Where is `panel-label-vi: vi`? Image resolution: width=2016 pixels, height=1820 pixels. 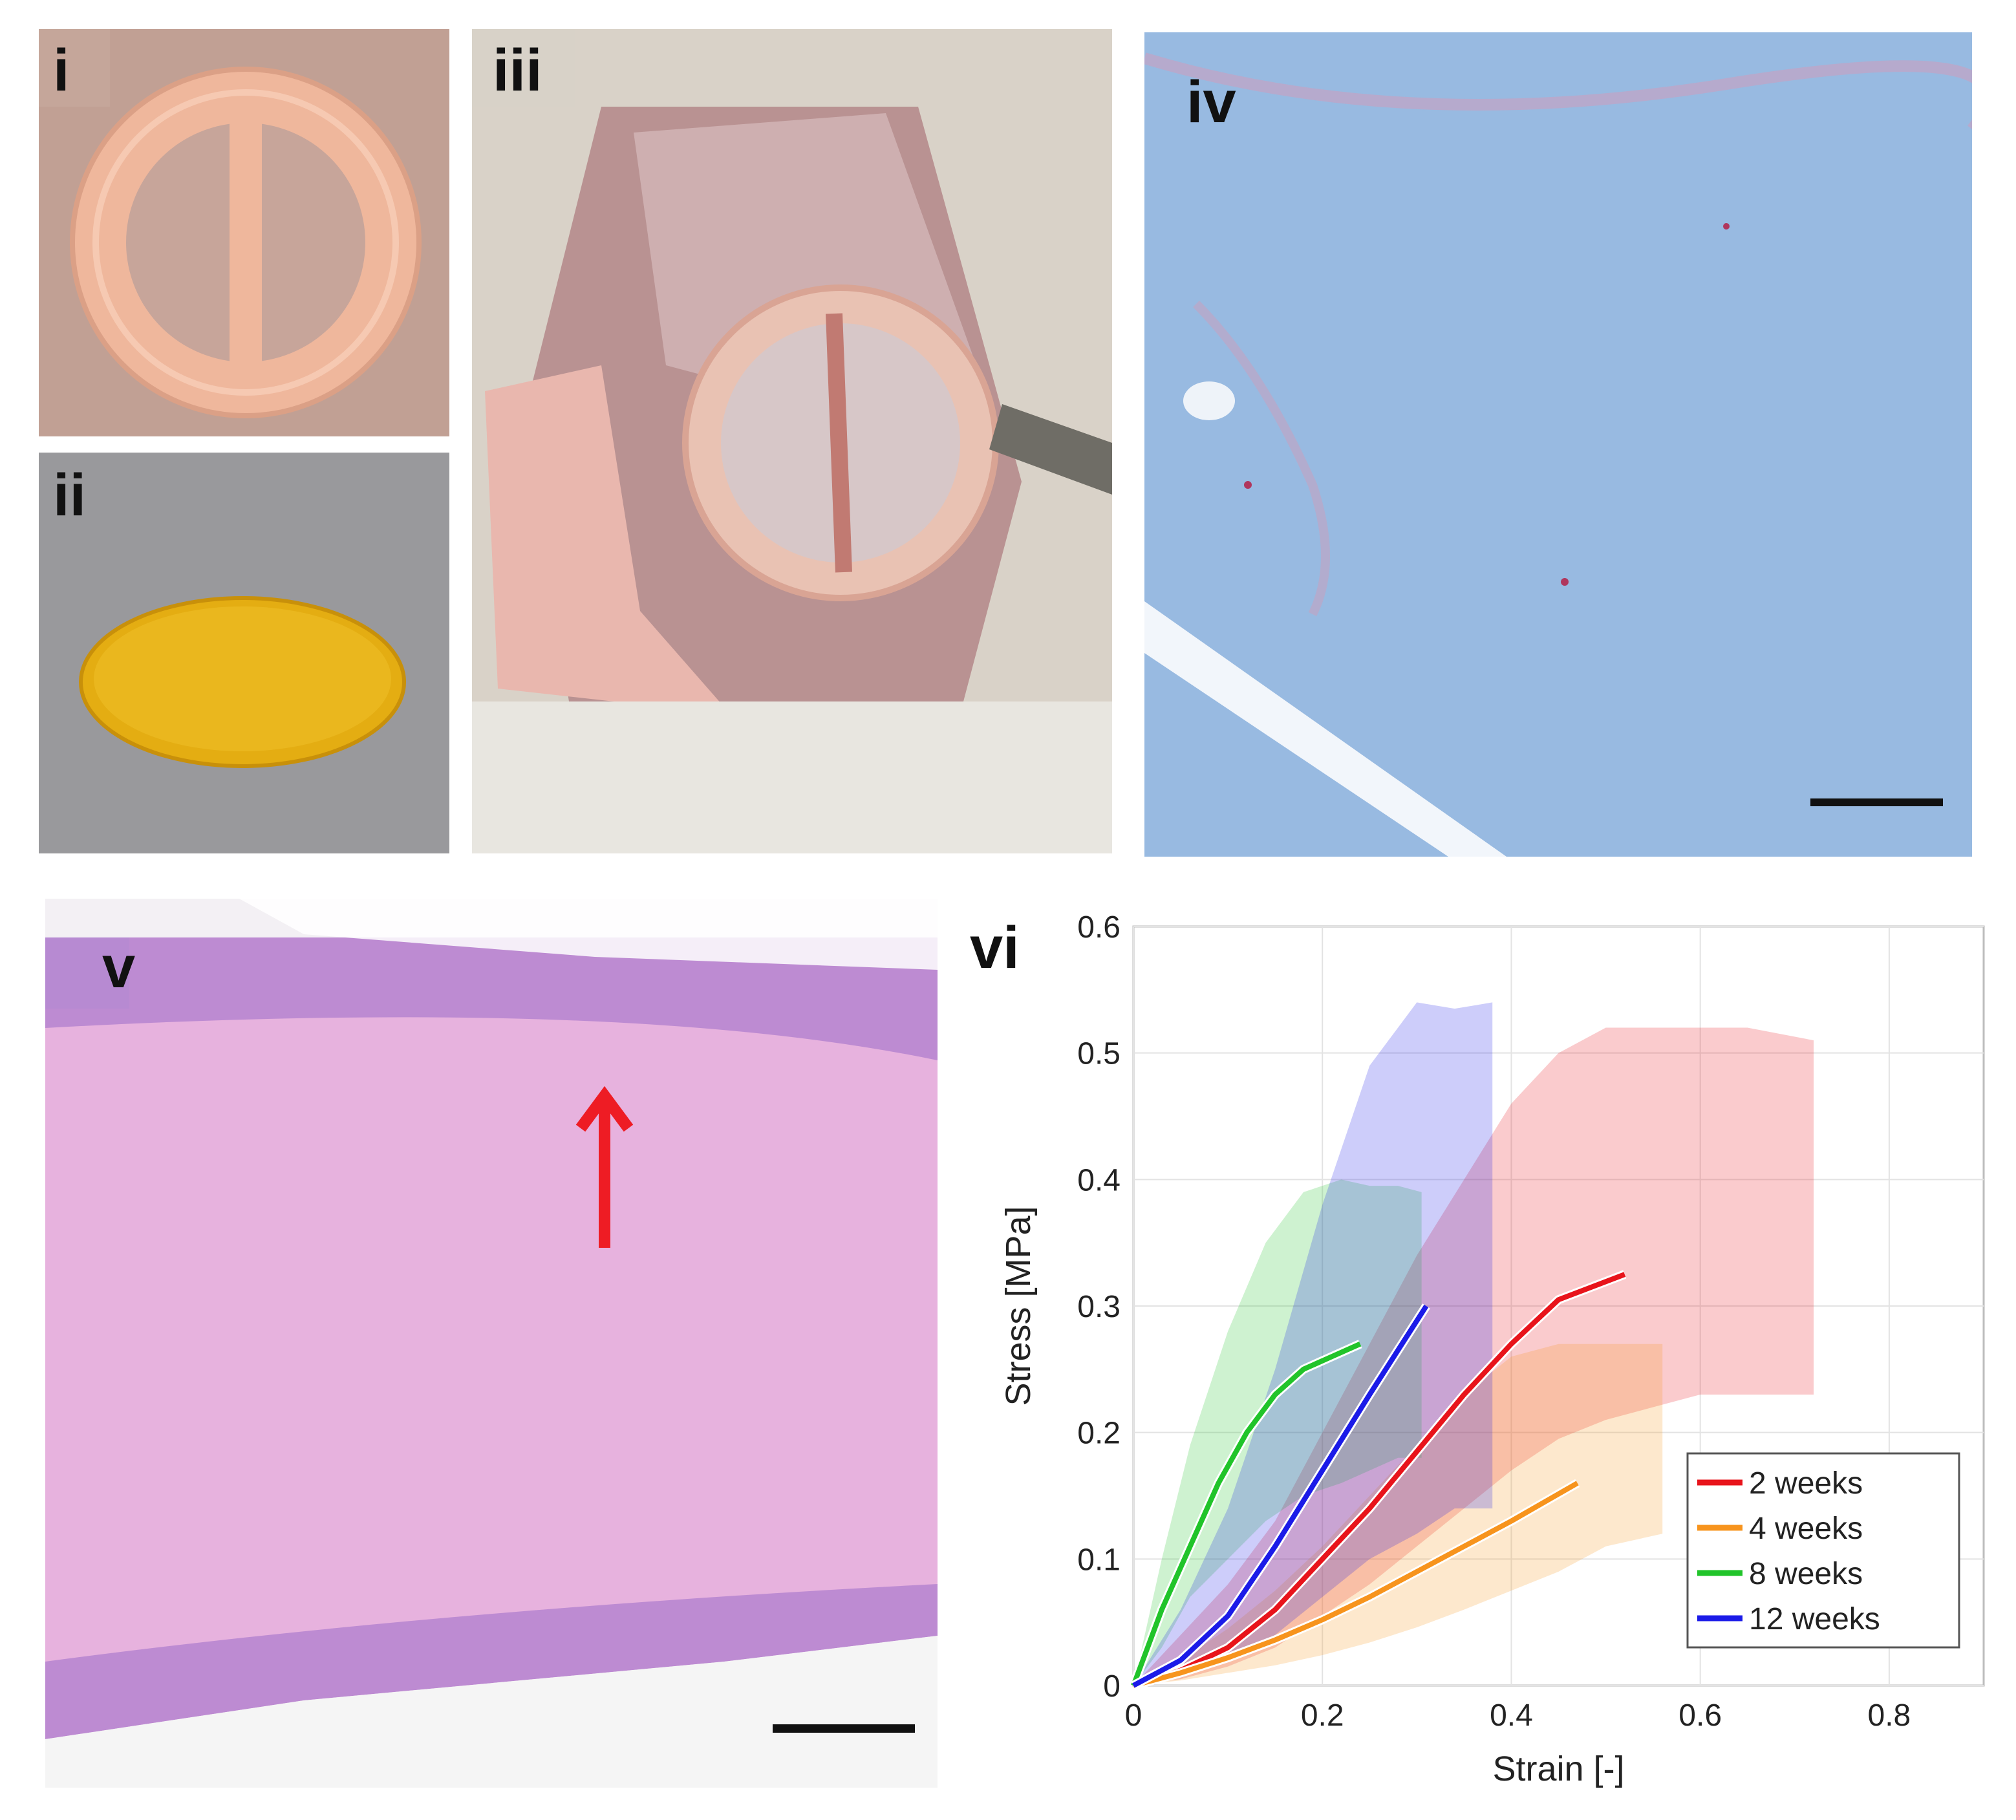
panel-label-vi: vi is located at coordinates (995, 948).